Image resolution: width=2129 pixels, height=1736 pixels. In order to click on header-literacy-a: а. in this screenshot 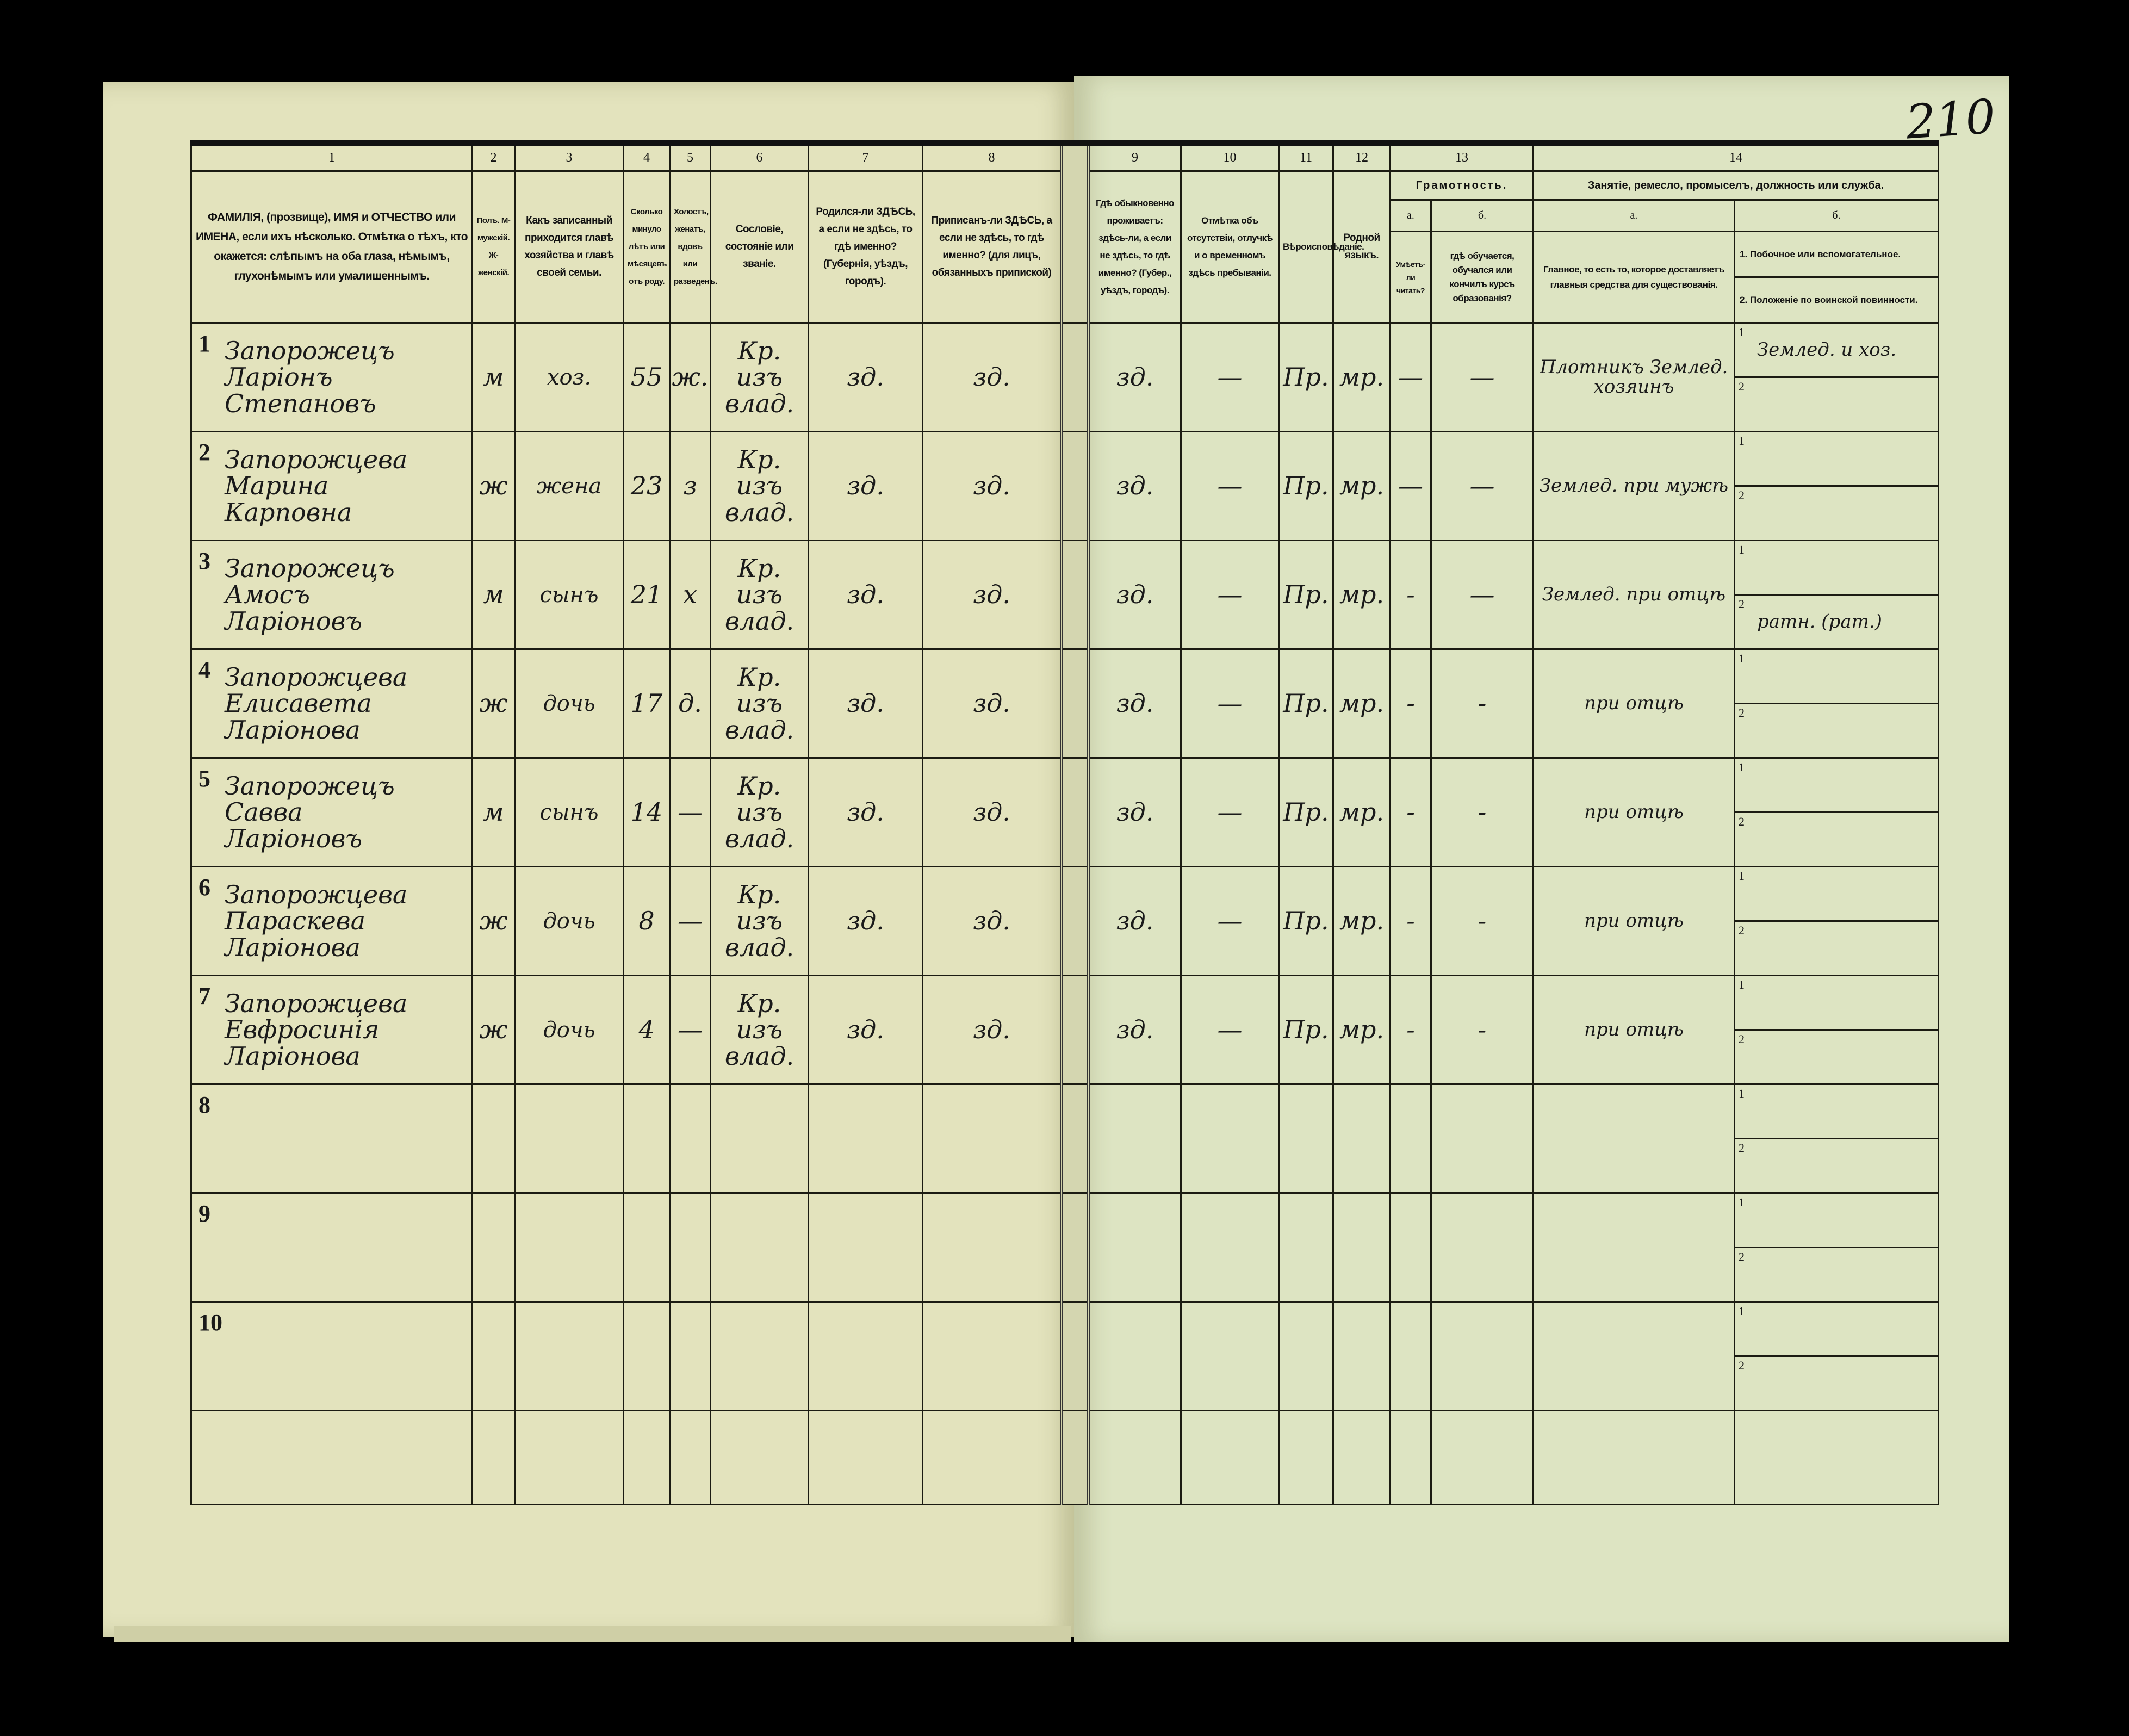, I will do `click(1410, 215)`.